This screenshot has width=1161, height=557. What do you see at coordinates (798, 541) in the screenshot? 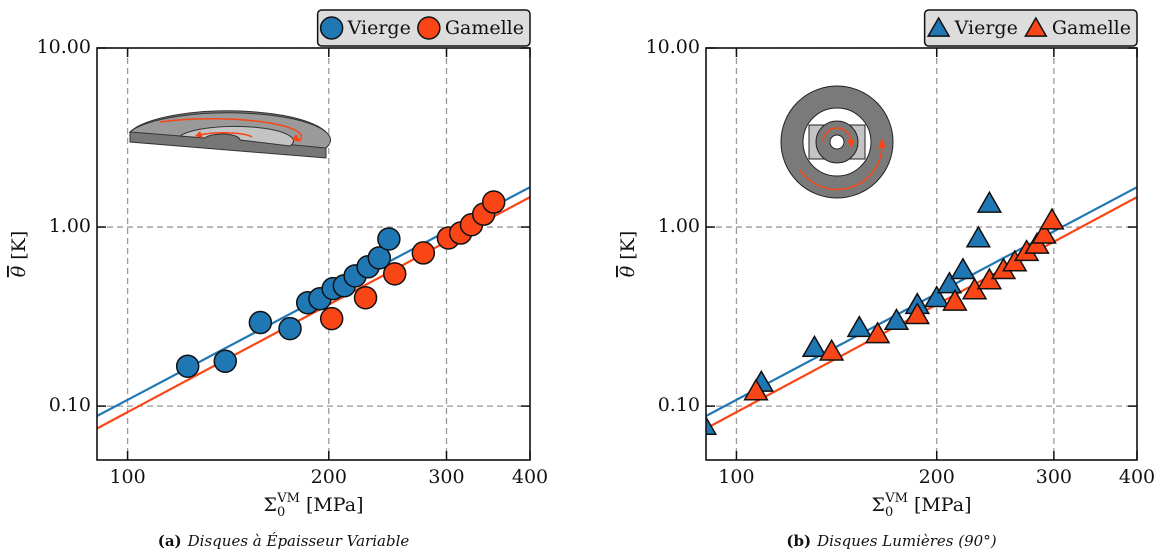
I see `caption-label: (b)` at bounding box center [798, 541].